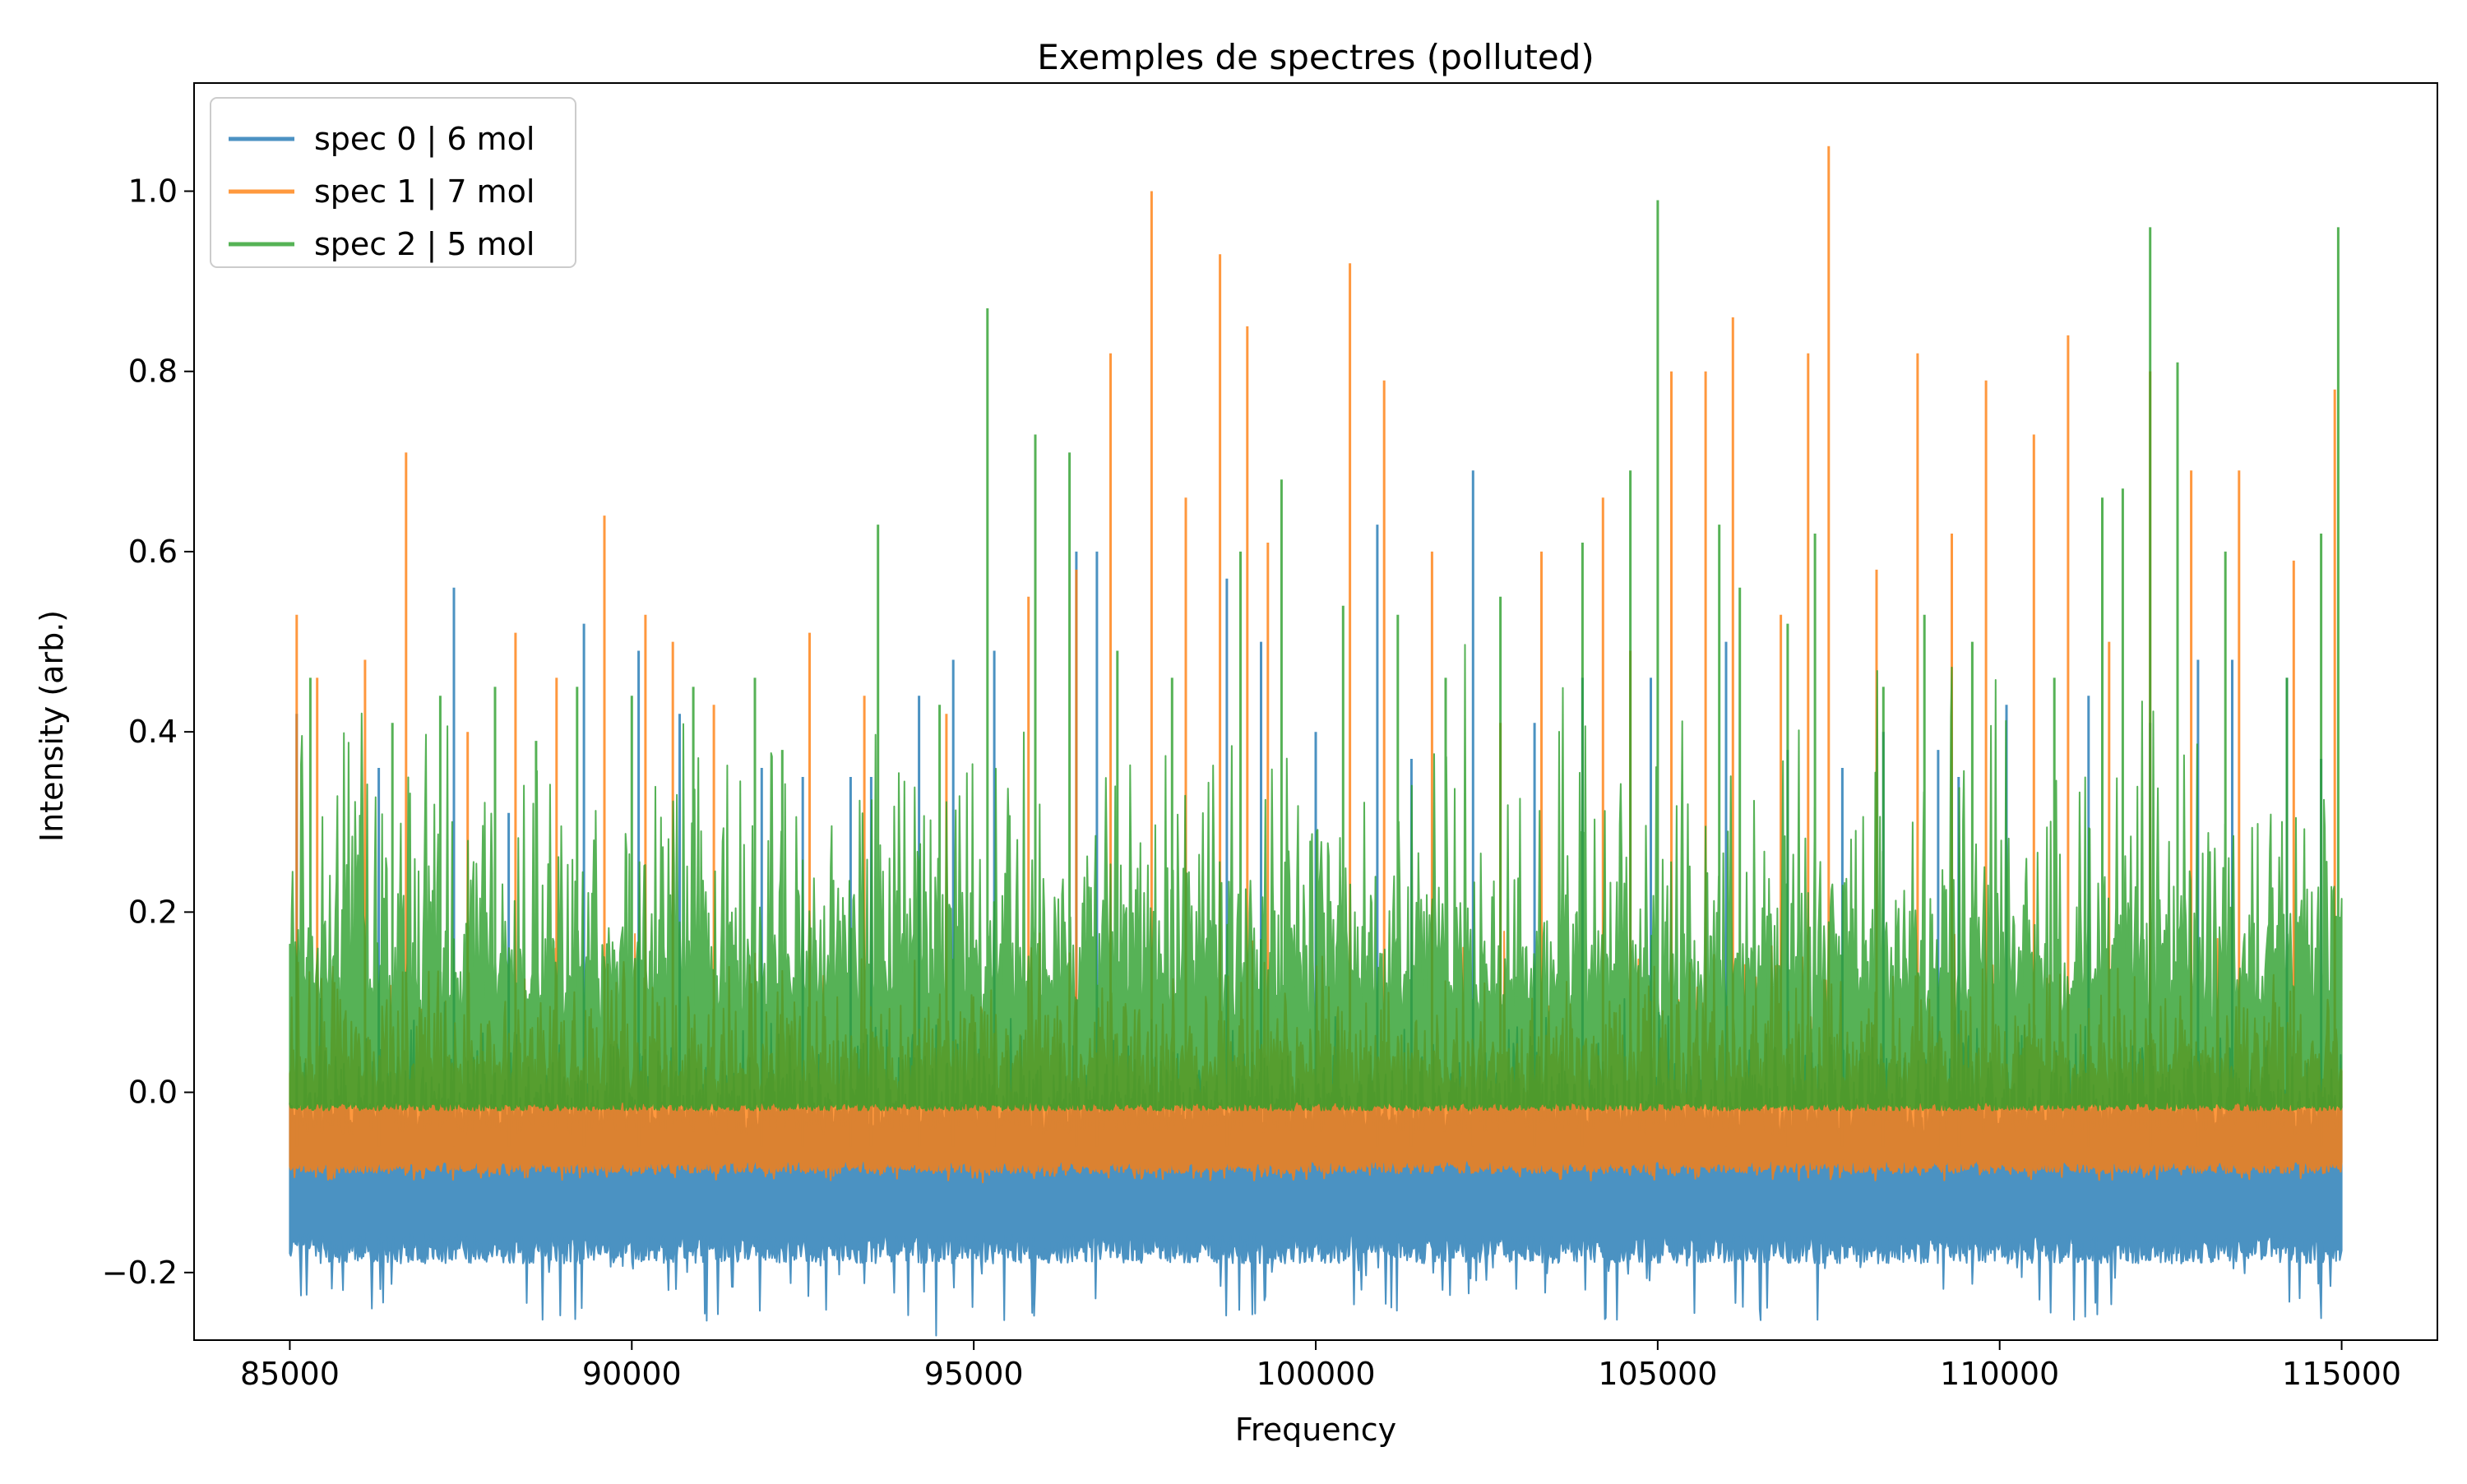 The height and width of the screenshot is (1484, 2467). I want to click on y-tick-label: −0.2, so click(140, 1273).